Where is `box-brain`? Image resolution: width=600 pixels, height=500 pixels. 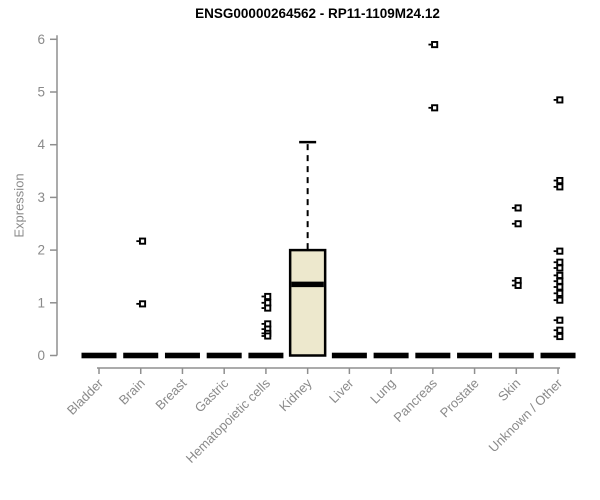 box-brain is located at coordinates (141, 355).